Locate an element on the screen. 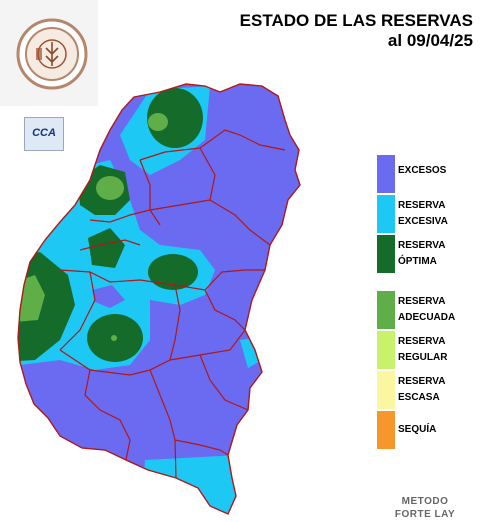  legend-label: RESERVA REGULAR is located at coordinates (423, 349).